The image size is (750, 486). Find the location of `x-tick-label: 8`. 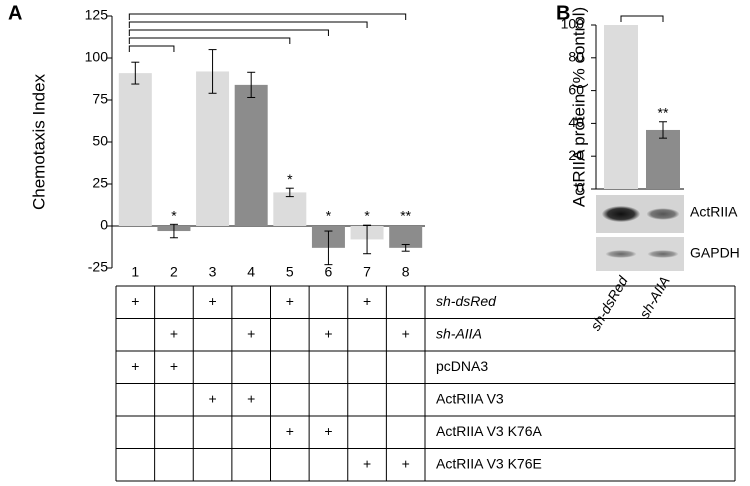

x-tick-label: 8 is located at coordinates (406, 272).